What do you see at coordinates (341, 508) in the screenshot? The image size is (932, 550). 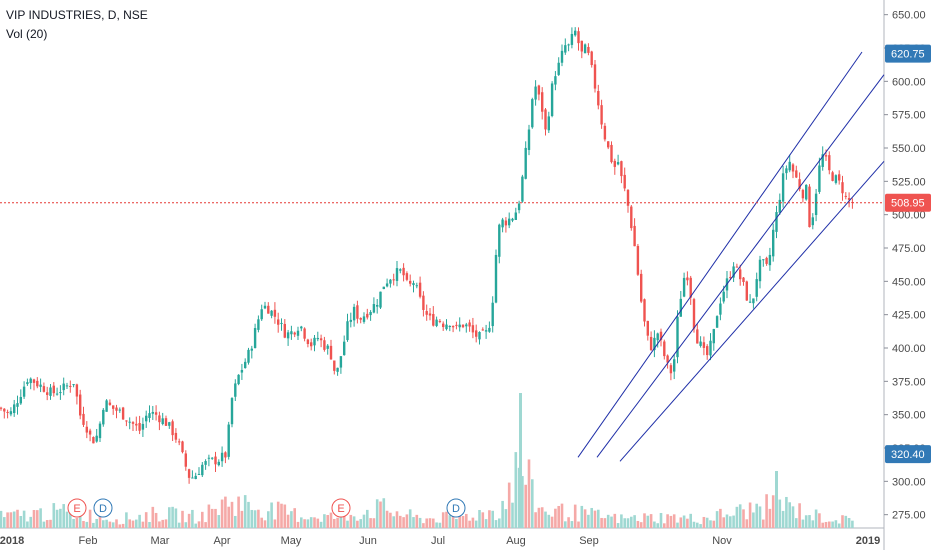 I see `event-marker-circle` at bounding box center [341, 508].